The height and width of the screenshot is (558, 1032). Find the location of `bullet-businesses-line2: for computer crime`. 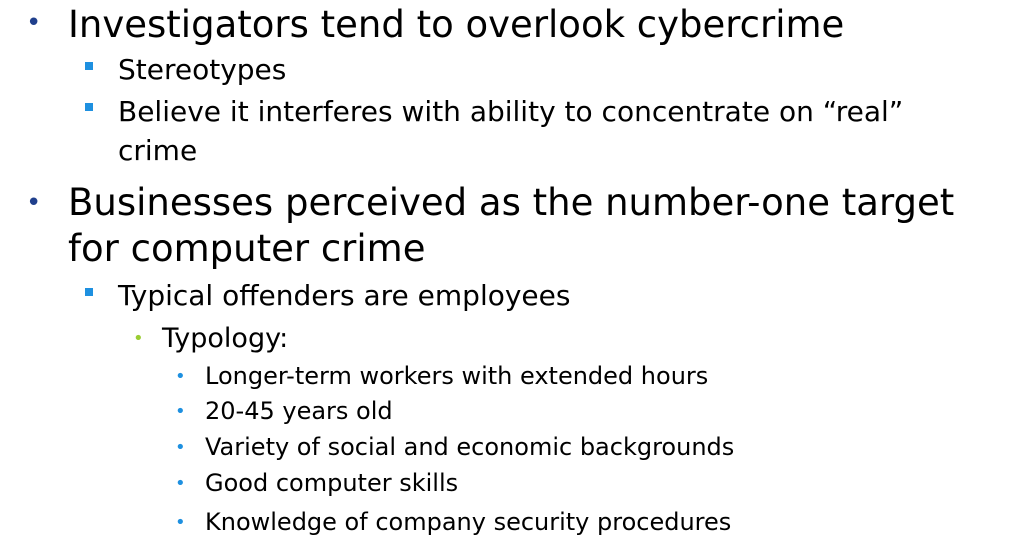

bullet-businesses-line2: for computer crime is located at coordinates (247, 248).